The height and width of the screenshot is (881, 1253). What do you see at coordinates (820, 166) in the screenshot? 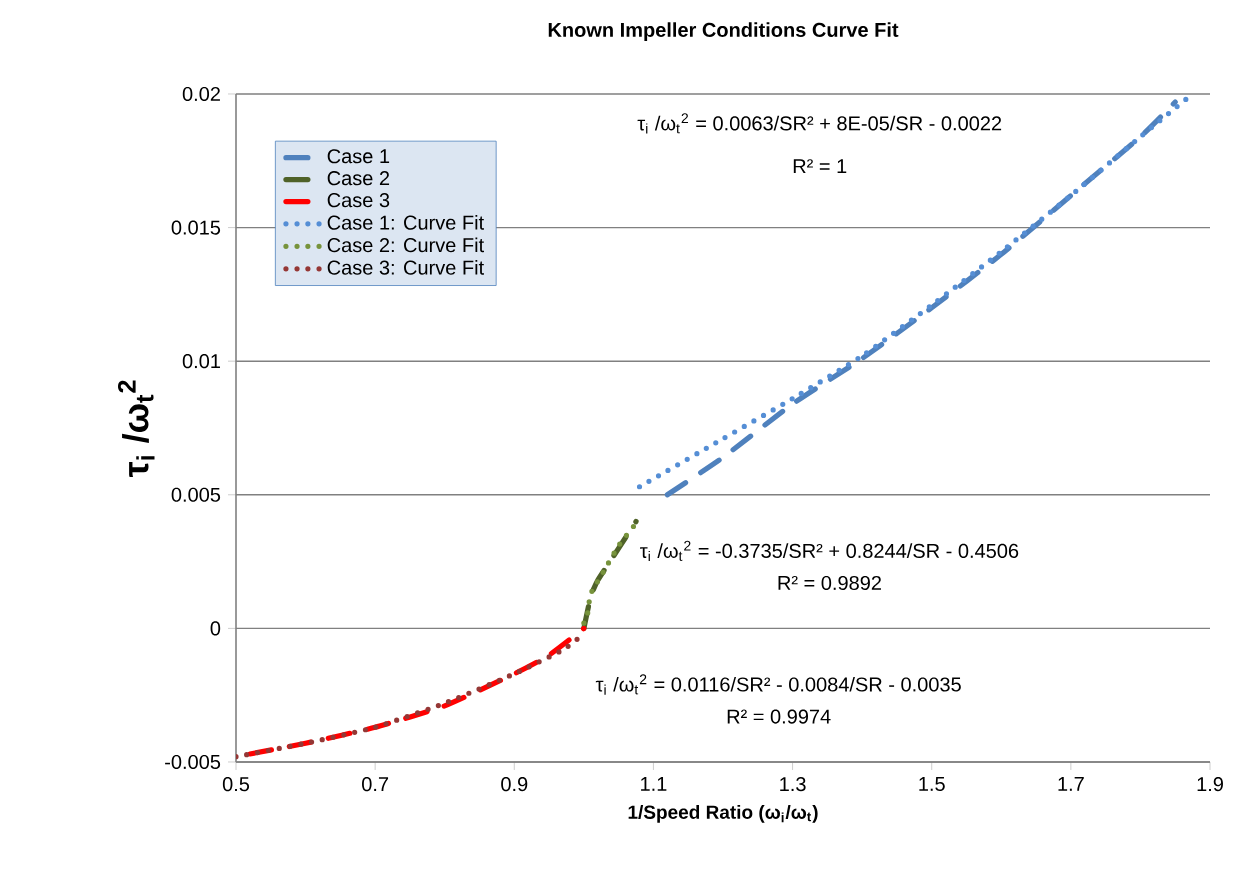
I see `annotation: R² = 1` at bounding box center [820, 166].